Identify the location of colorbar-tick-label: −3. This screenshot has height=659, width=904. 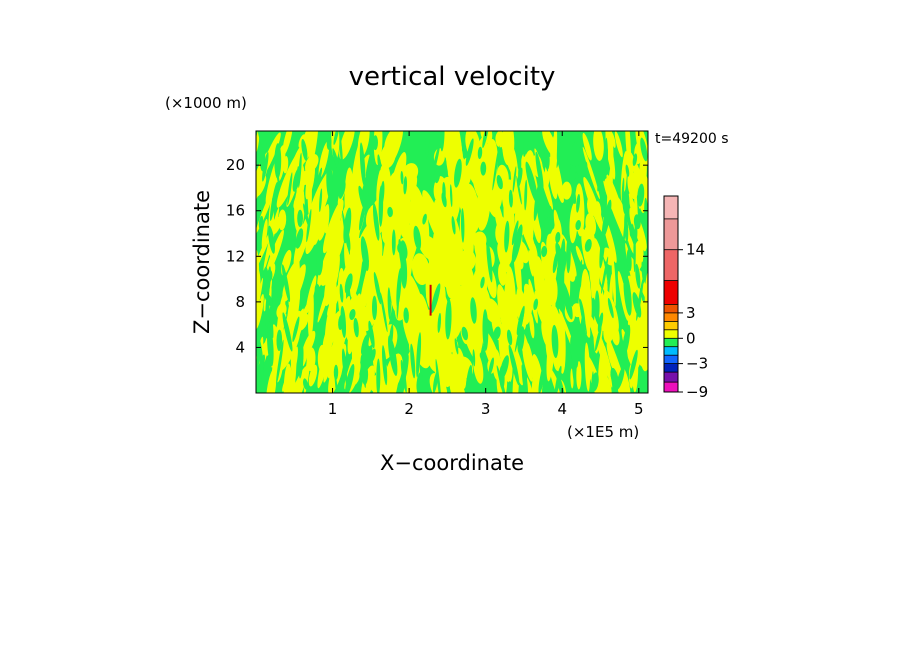
(697, 364).